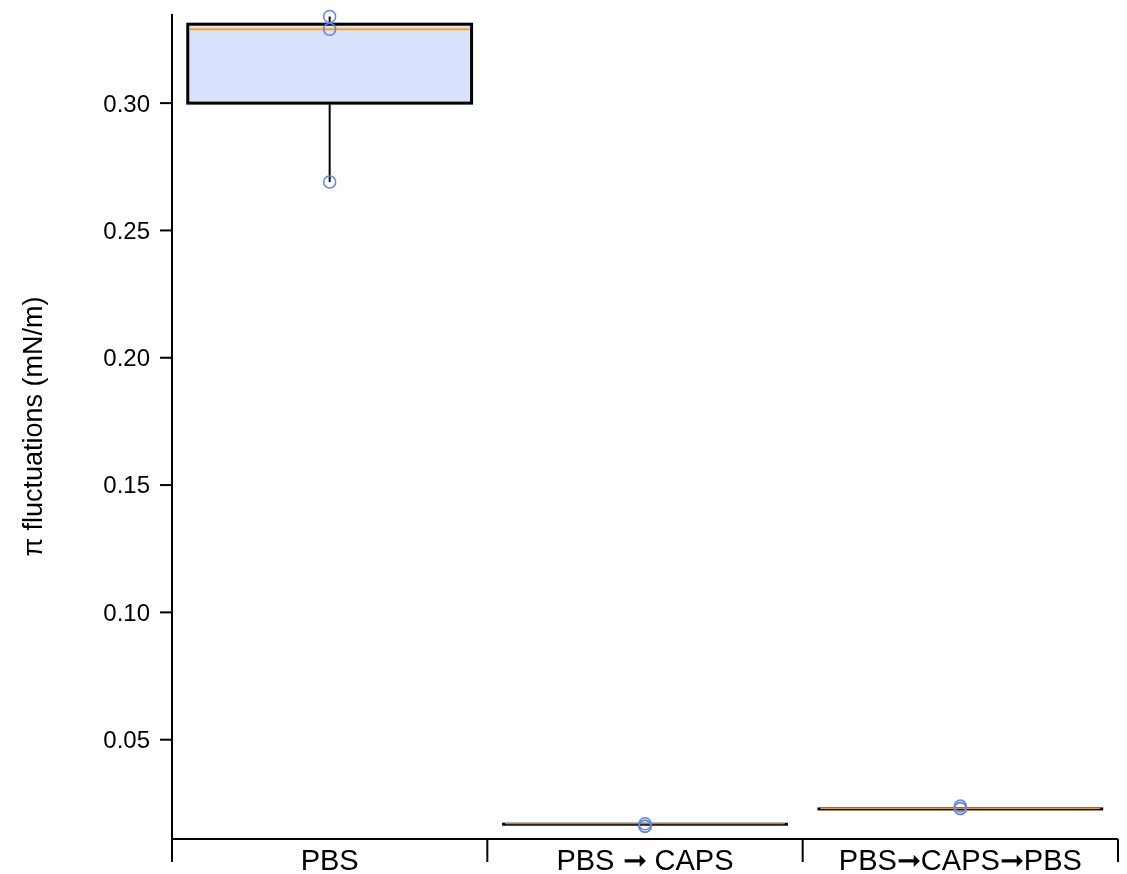  What do you see at coordinates (33, 426) in the screenshot?
I see `y-axis-title: π fluctuations (mN/m)` at bounding box center [33, 426].